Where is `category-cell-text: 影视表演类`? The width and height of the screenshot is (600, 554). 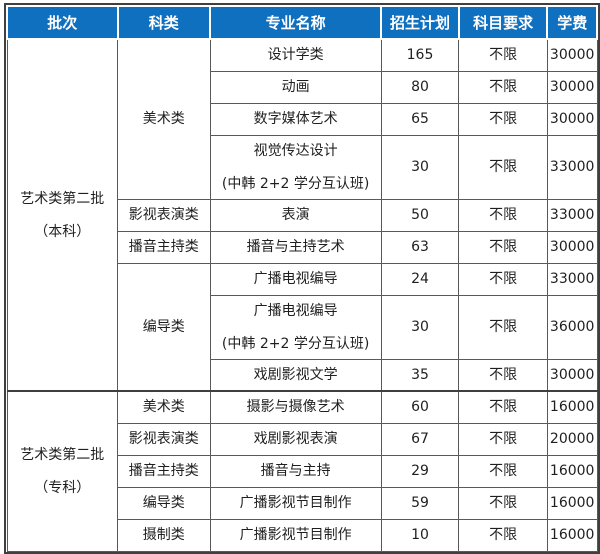
category-cell-text: 影视表演类 is located at coordinates (163, 439).